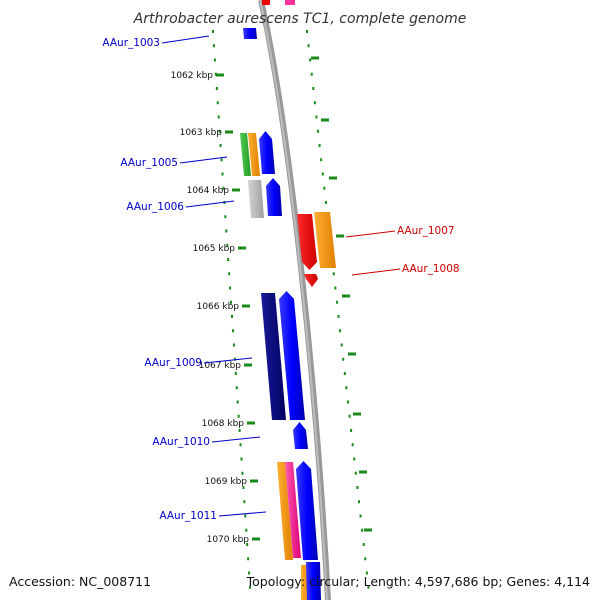 The image size is (600, 600). Describe the element at coordinates (232, 309) in the screenshot. I see `inner-dotted-ring` at that location.